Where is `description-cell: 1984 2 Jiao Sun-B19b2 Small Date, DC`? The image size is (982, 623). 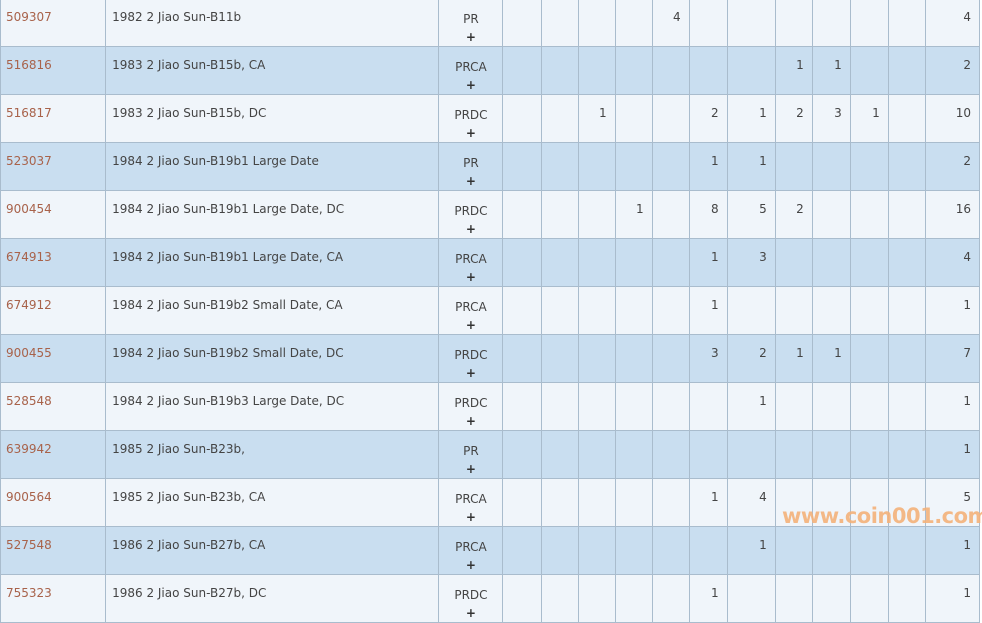 description-cell: 1984 2 Jiao Sun-B19b2 Small Date, DC is located at coordinates (272, 358).